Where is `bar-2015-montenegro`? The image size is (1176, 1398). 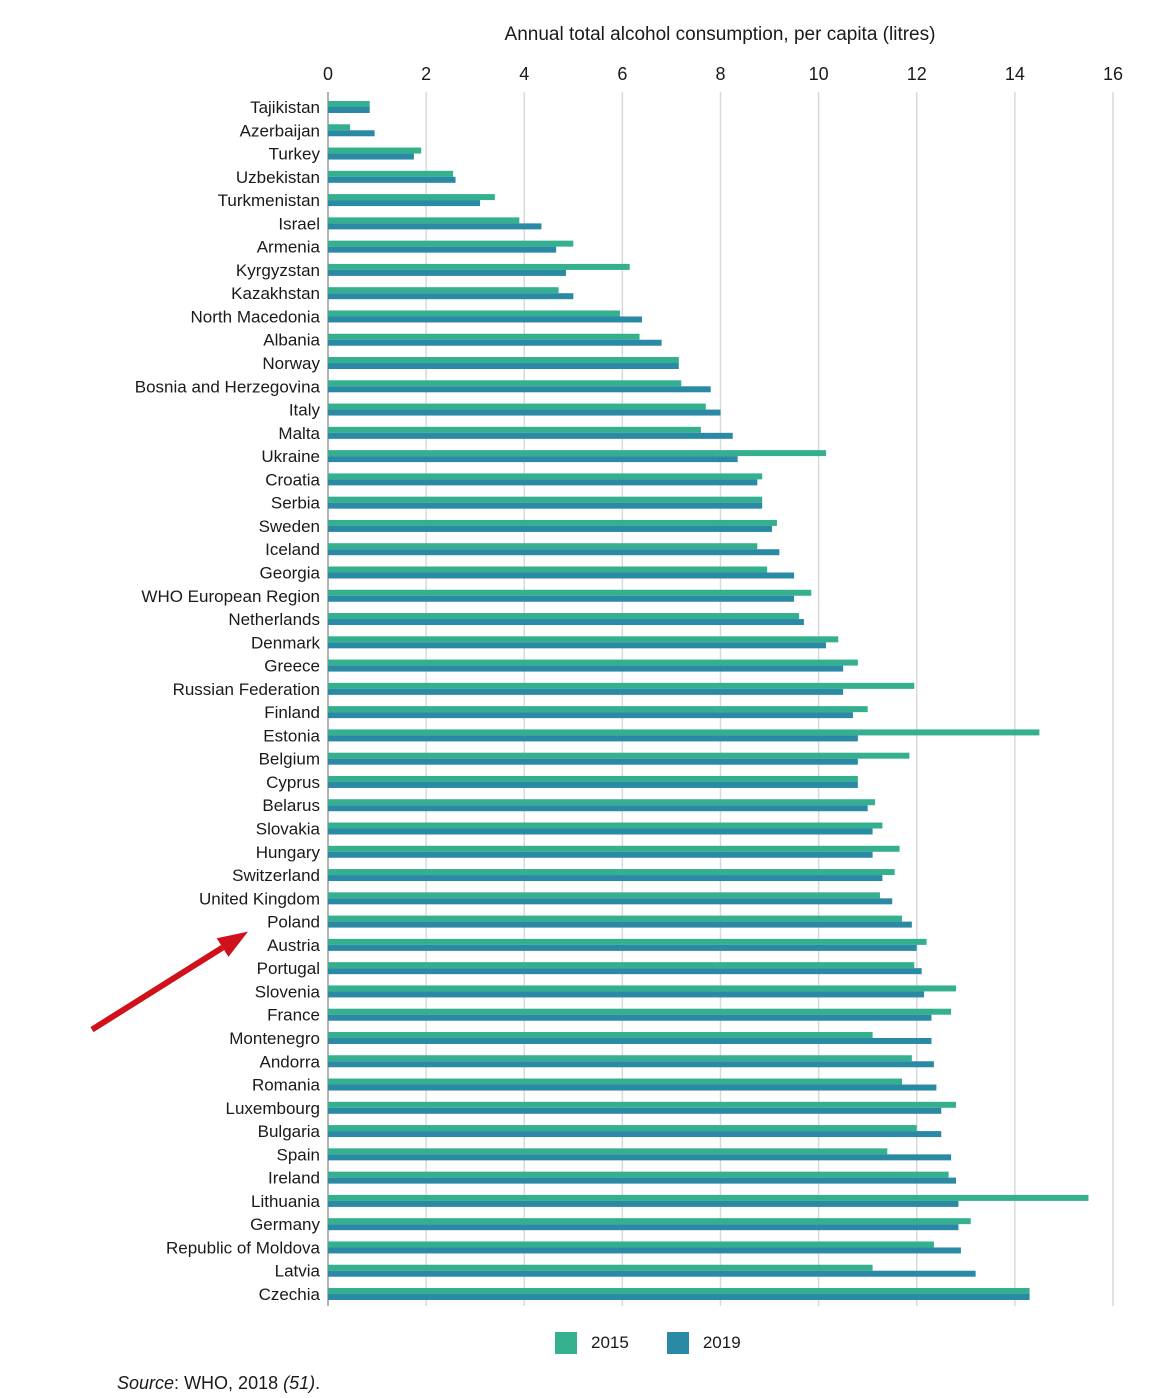 bar-2015-montenegro is located at coordinates (600, 1034).